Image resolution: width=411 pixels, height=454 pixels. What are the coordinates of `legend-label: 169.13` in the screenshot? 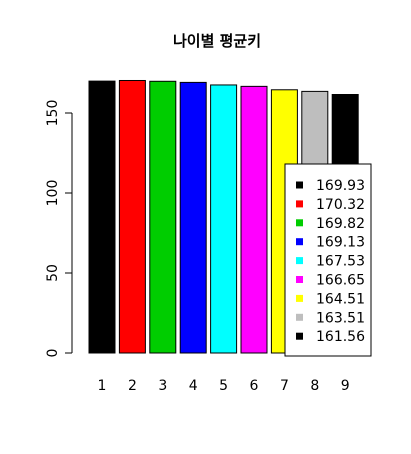 It's located at (340, 243).